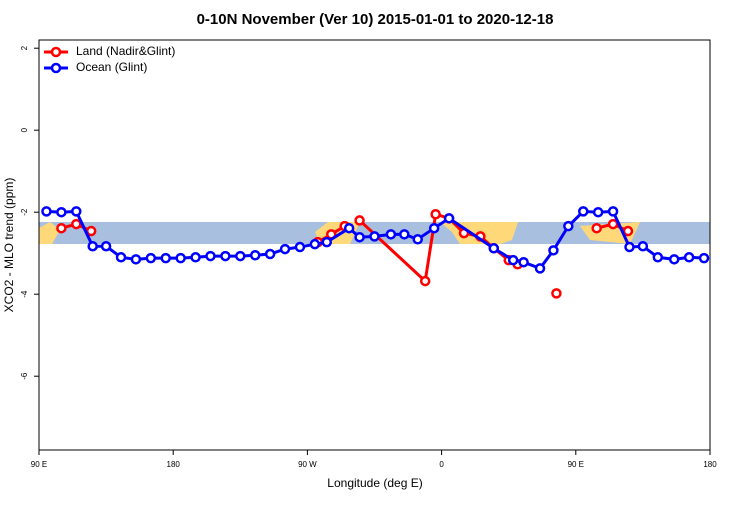 This screenshot has height=505, width=750. What do you see at coordinates (111, 67) in the screenshot?
I see `legend-label: Ocean (Glint)` at bounding box center [111, 67].